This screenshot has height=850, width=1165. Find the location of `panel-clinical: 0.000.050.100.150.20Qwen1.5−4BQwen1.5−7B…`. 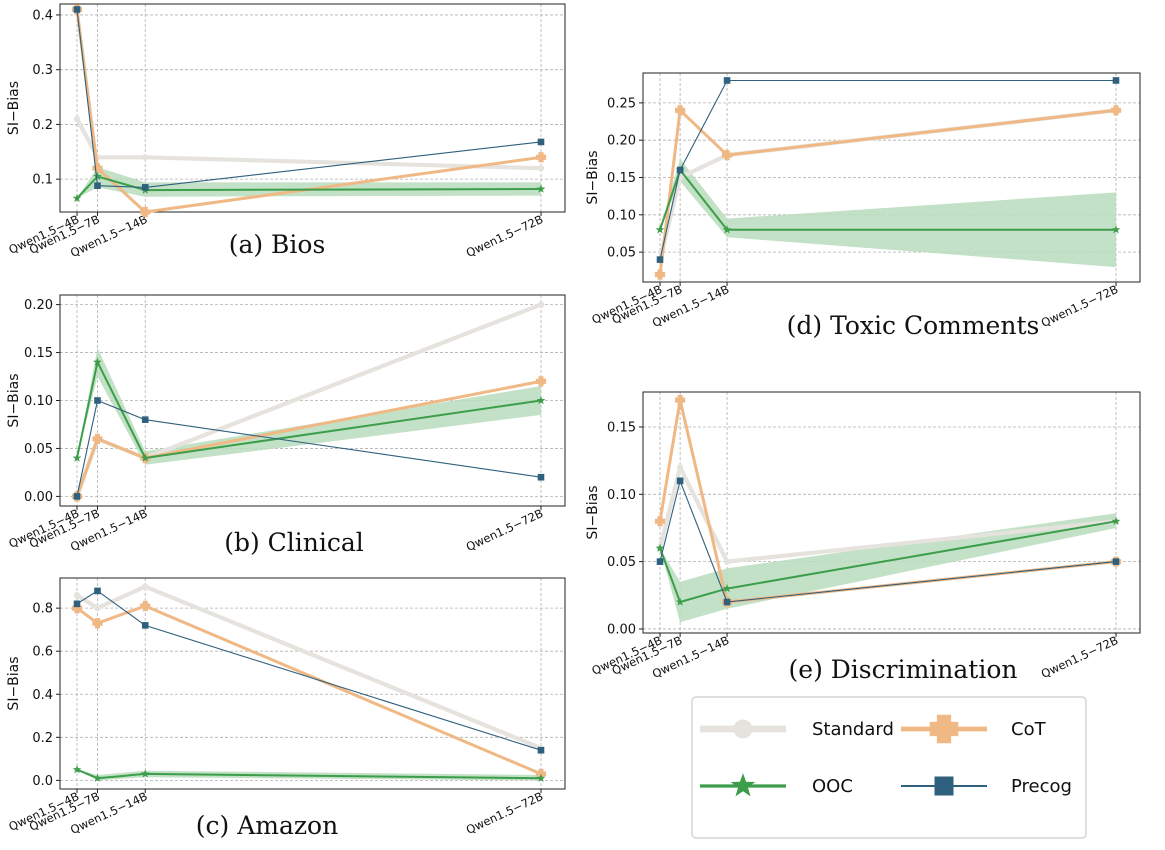

panel-clinical: 0.000.050.100.150.20Qwen1.5−4BQwen1.5−7B… is located at coordinates (286, 425).